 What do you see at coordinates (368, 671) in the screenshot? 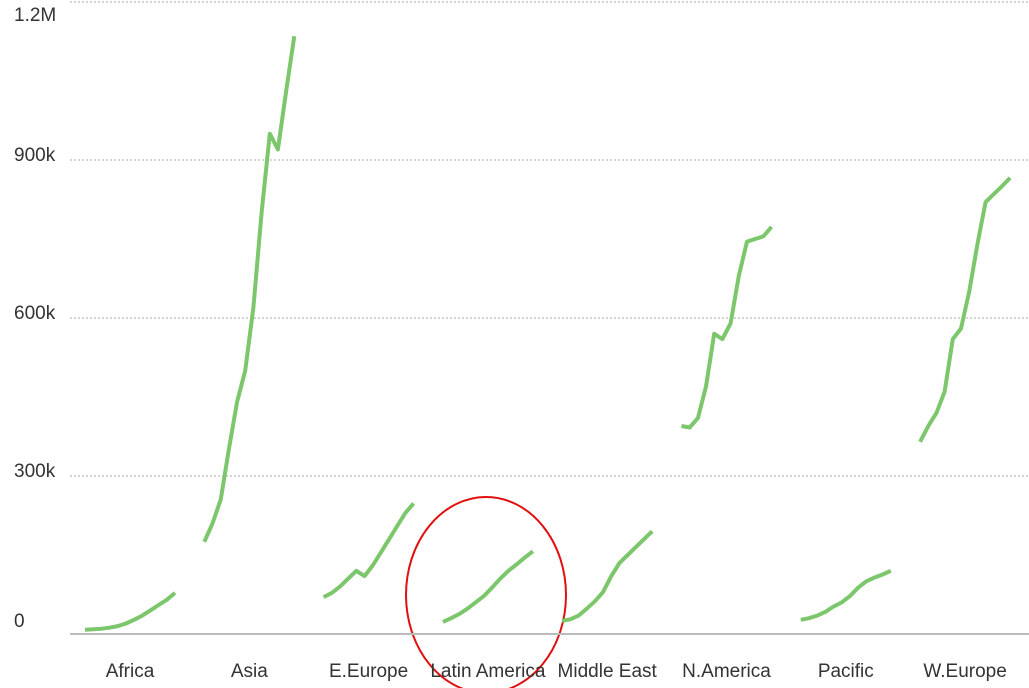
I see `x-tick-label: E.Europe` at bounding box center [368, 671].